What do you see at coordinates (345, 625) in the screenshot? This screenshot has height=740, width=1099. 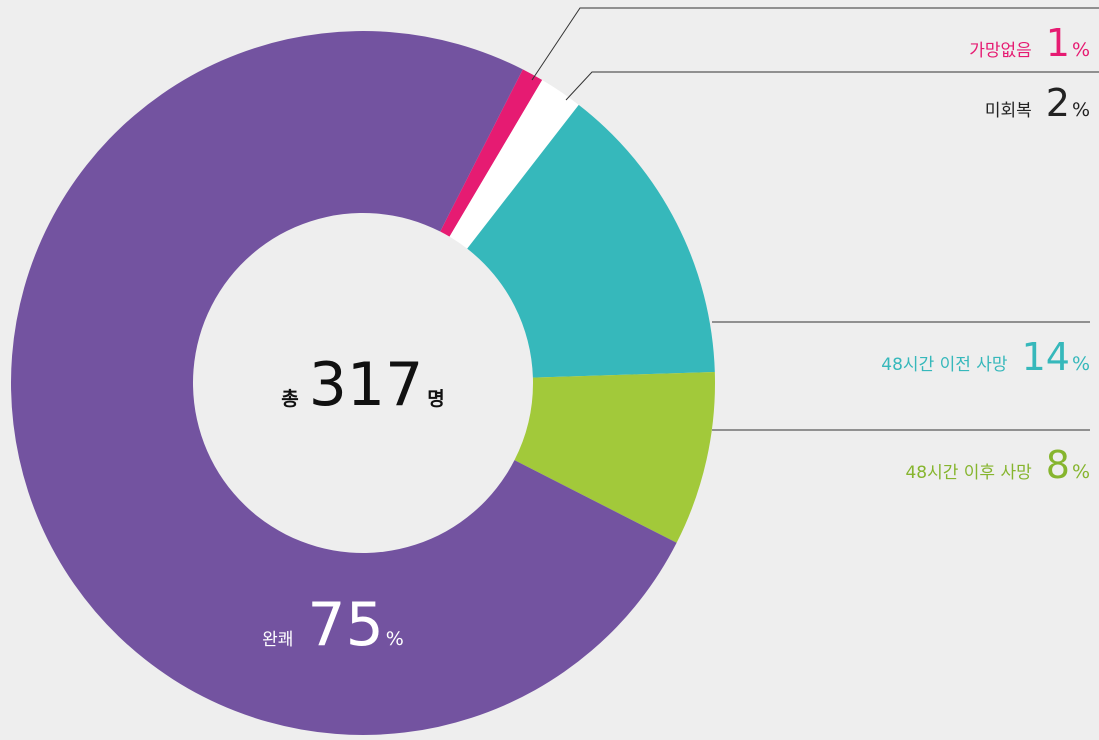 I see `segment-value: 75` at bounding box center [345, 625].